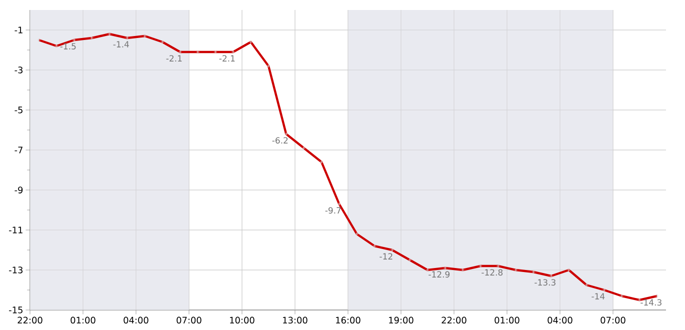 This screenshot has height=330, width=685. I want to click on data-label: -9.7, so click(333, 210).